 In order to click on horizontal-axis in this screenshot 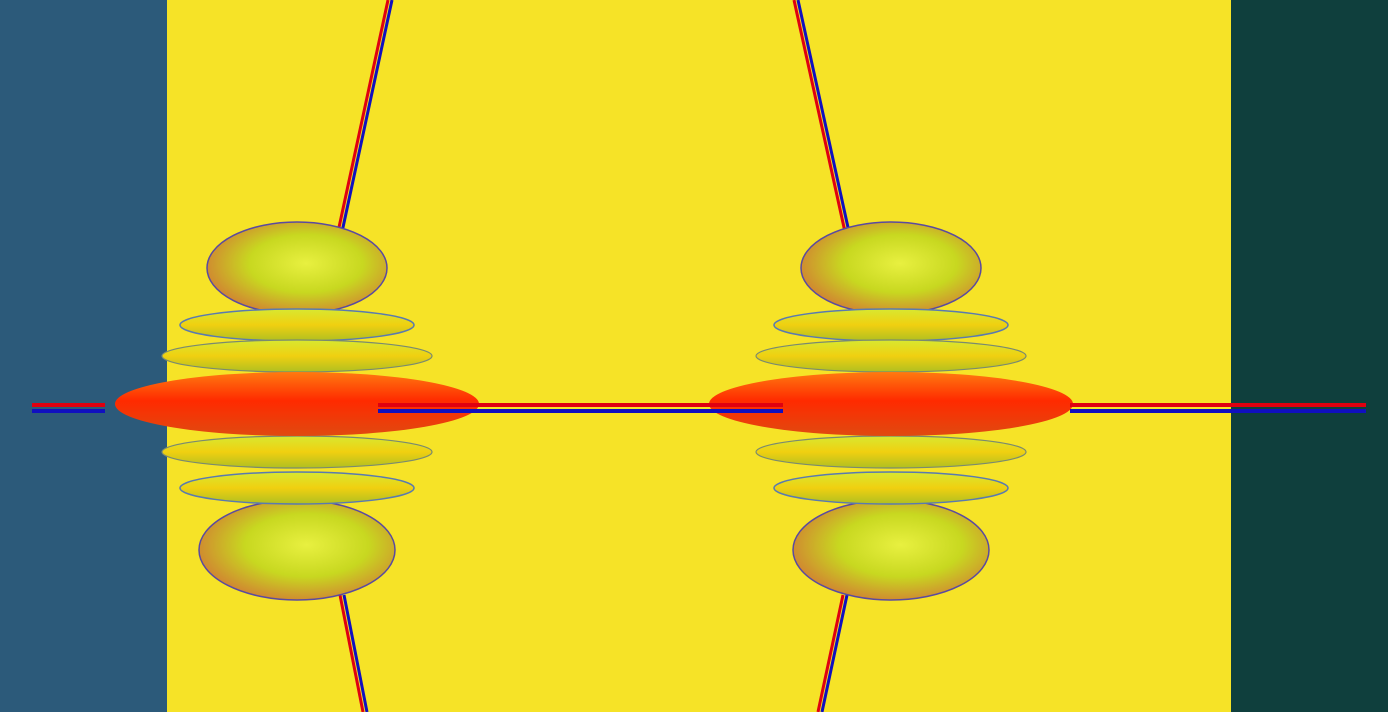, I will do `click(699, 408)`.